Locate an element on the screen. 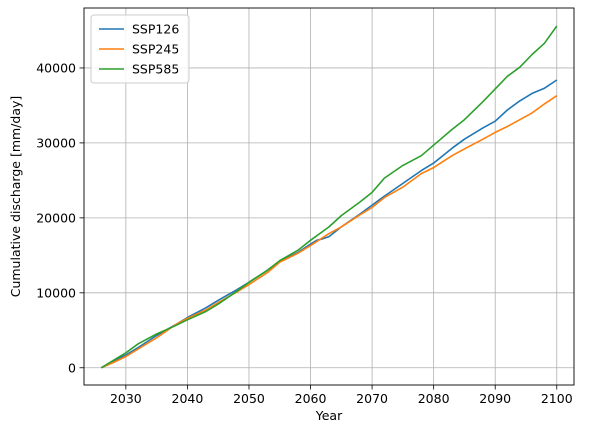 This screenshot has width=589, height=432. x-tick-label: 2060 is located at coordinates (311, 398).